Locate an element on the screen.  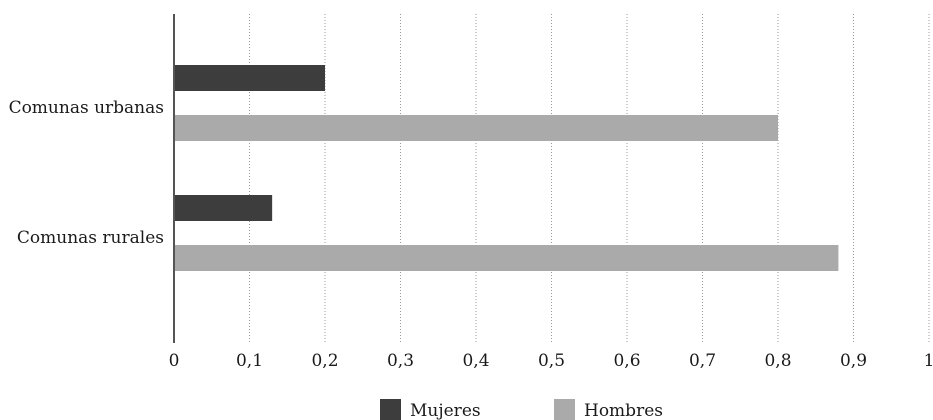
legend-label: Hombres is located at coordinates (623, 410).